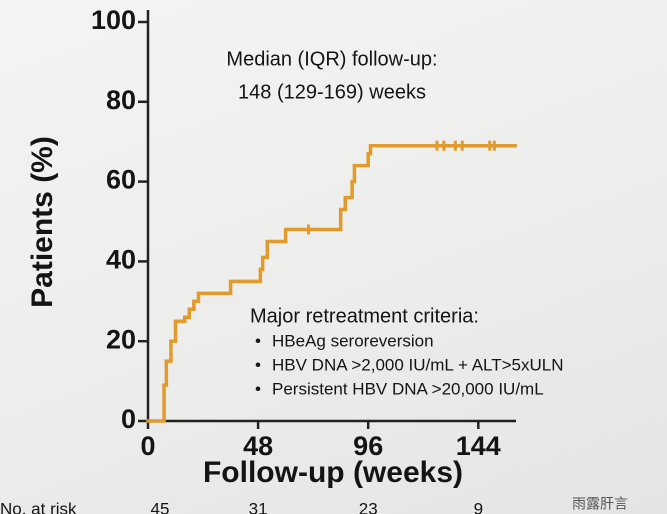 The width and height of the screenshot is (667, 514). Describe the element at coordinates (121, 100) in the screenshot. I see `y-tick-label: 80` at that location.